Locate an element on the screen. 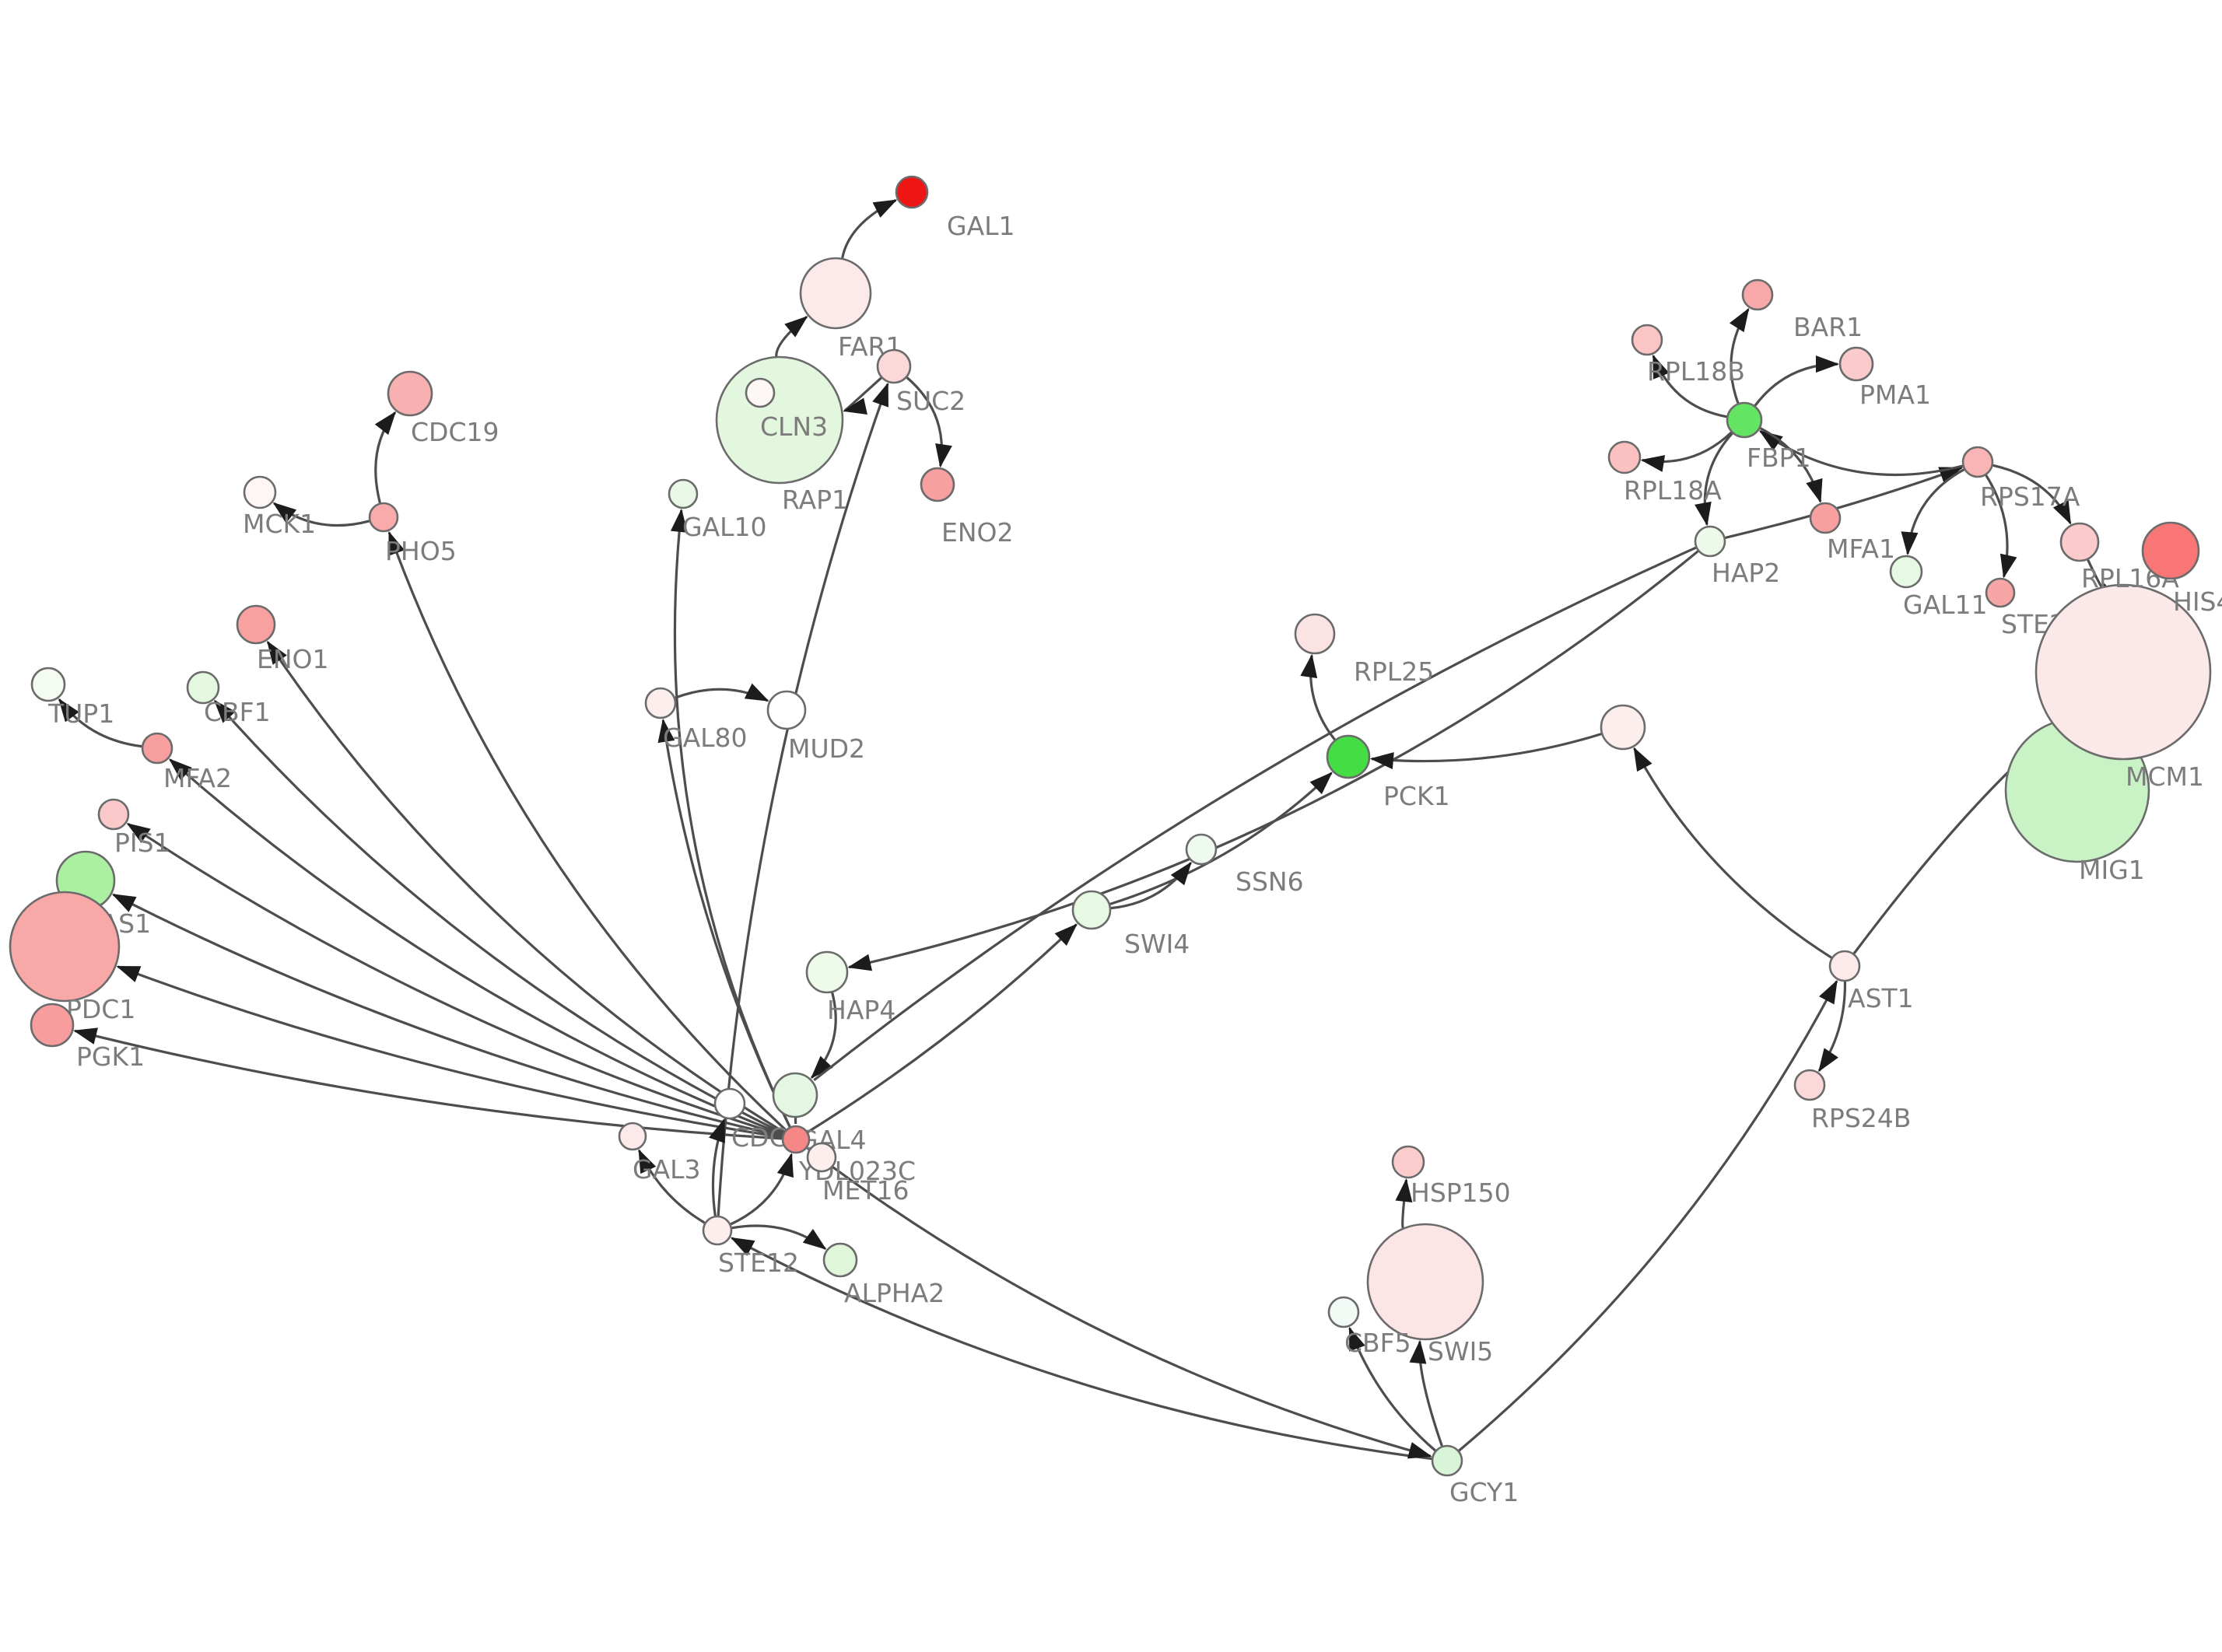 This screenshot has width=2222, height=1652. node-SWI5 is located at coordinates (1425, 1282).